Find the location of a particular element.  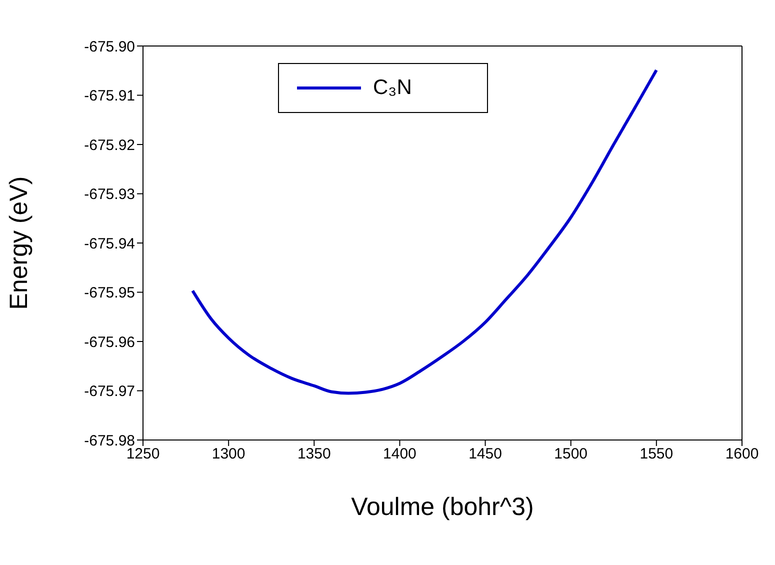

y-tick-label: -675.93 is located at coordinates (109, 195).